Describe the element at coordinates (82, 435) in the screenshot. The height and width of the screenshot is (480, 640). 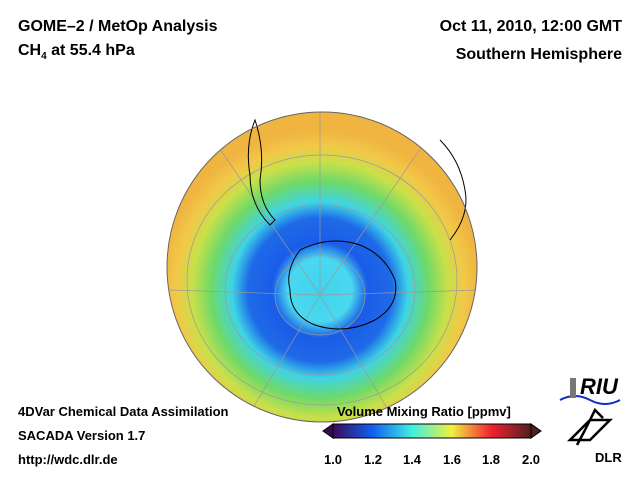
I see `footer-line2: SACADA Version 1.7` at that location.